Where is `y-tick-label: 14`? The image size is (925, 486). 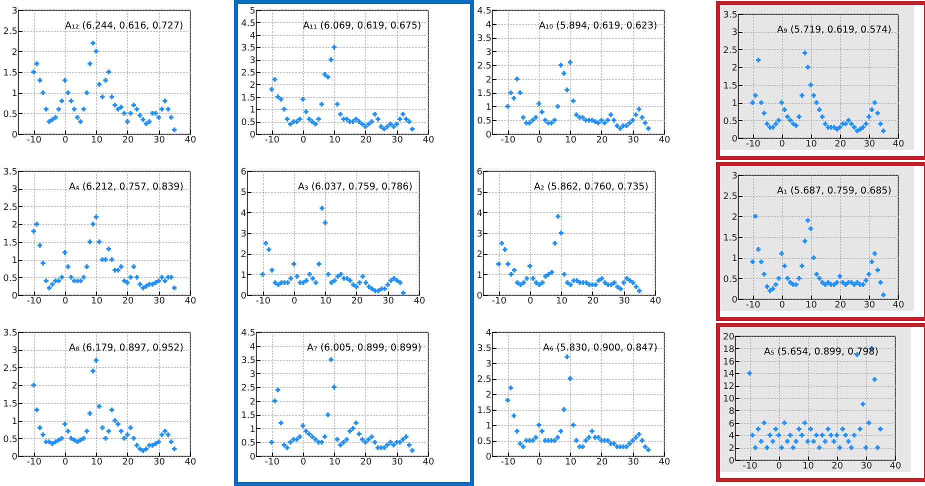 y-tick-label: 14 is located at coordinates (729, 375).